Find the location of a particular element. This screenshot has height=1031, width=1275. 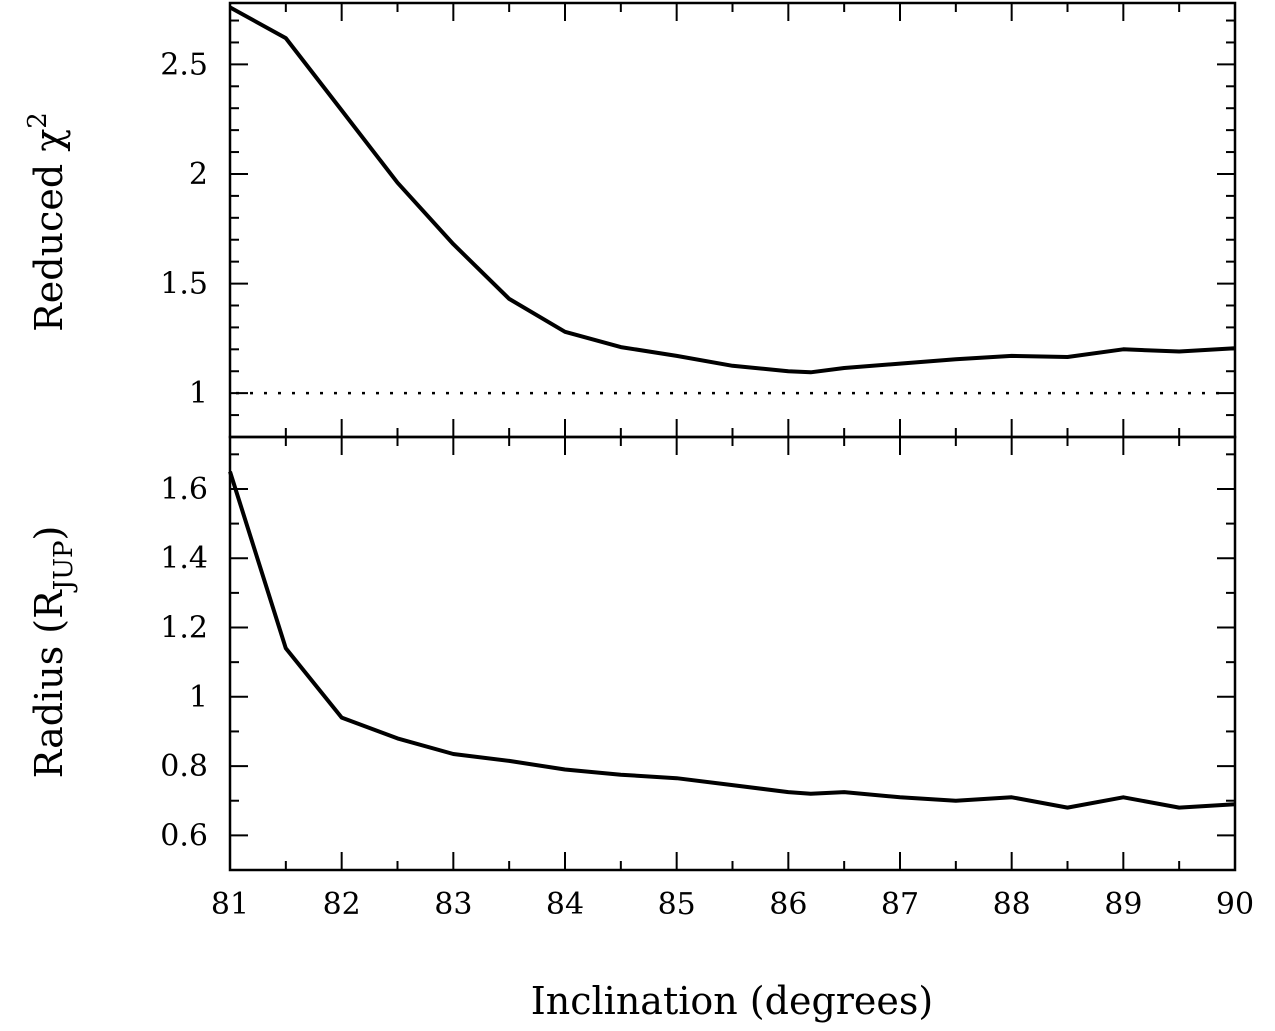

bottom-ytick-label: 1.2 is located at coordinates (184, 628).